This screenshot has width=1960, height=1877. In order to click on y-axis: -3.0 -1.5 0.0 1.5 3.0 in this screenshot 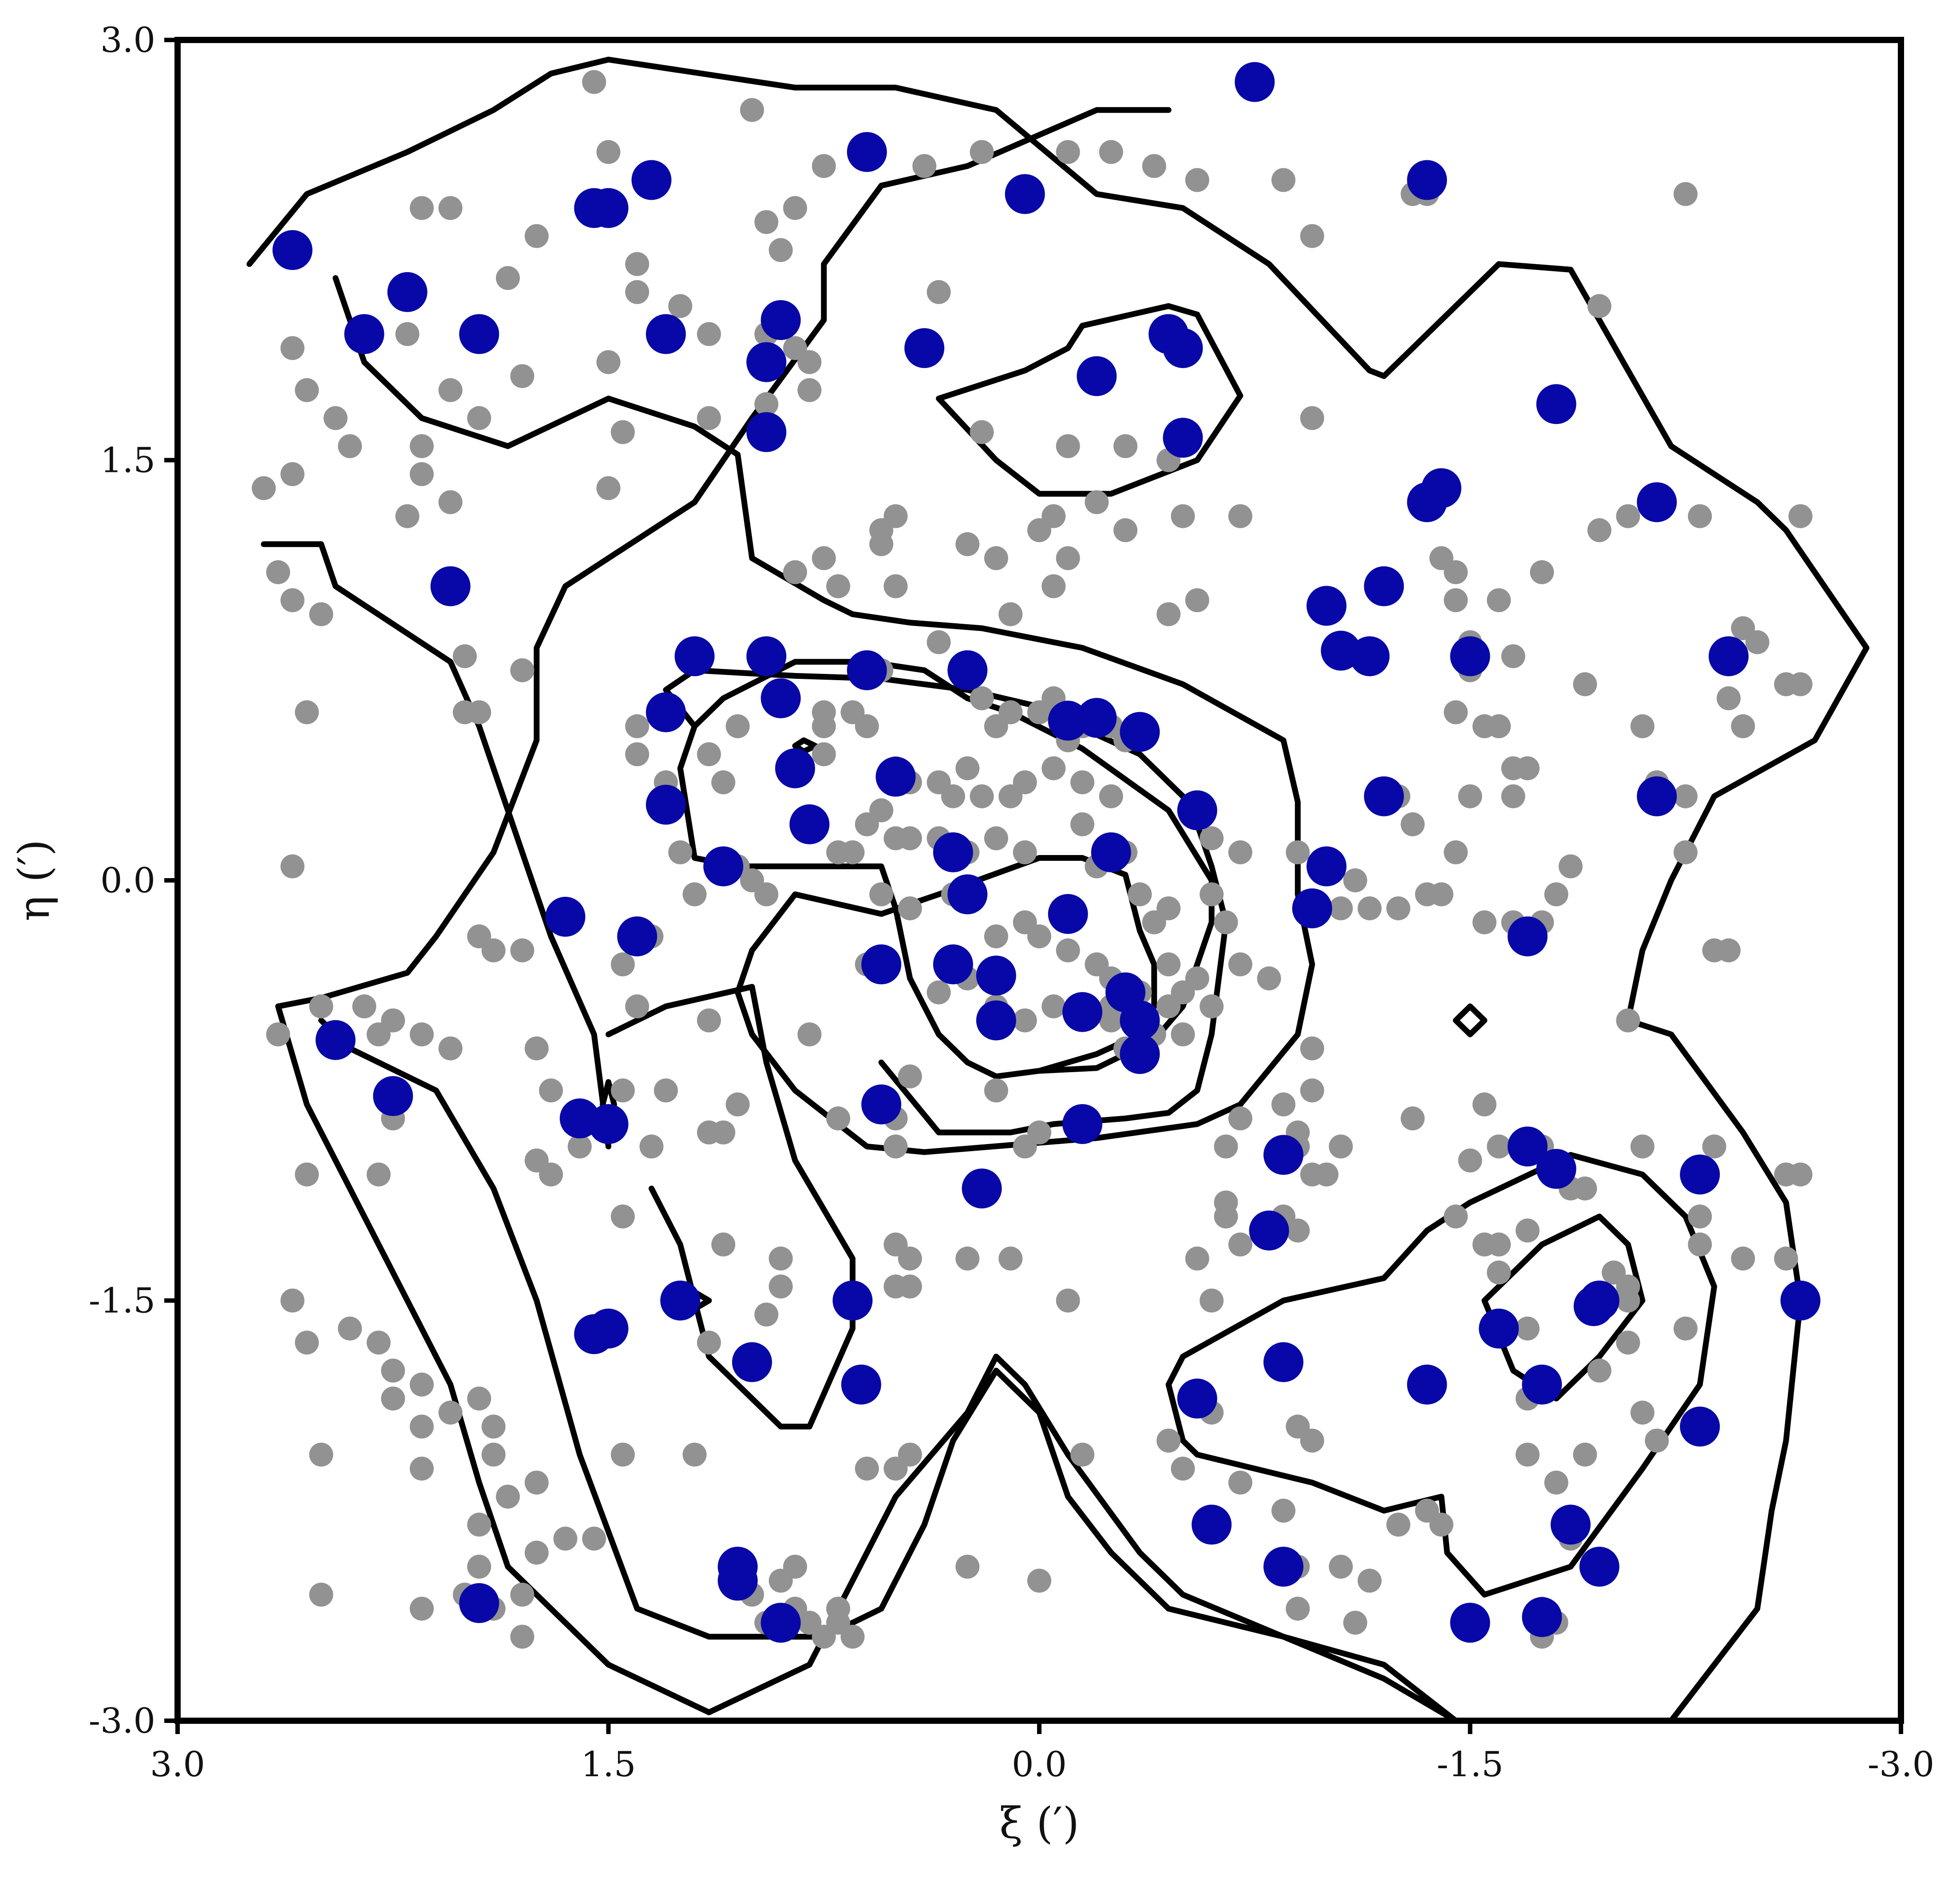, I will do `click(133, 880)`.